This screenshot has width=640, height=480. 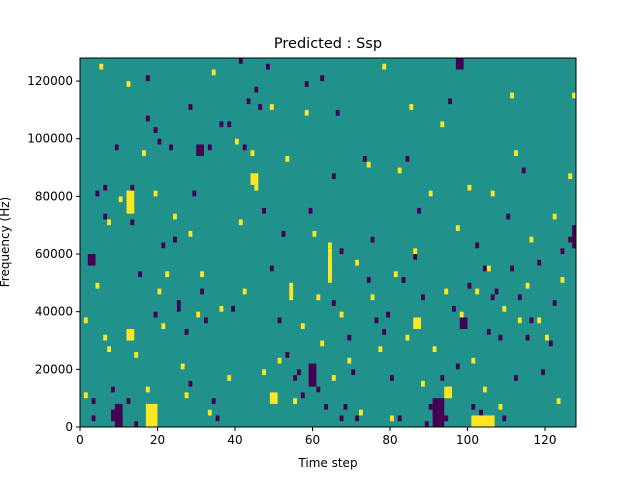 What do you see at coordinates (54, 312) in the screenshot?
I see `y-tick-label: 40000` at bounding box center [54, 312].